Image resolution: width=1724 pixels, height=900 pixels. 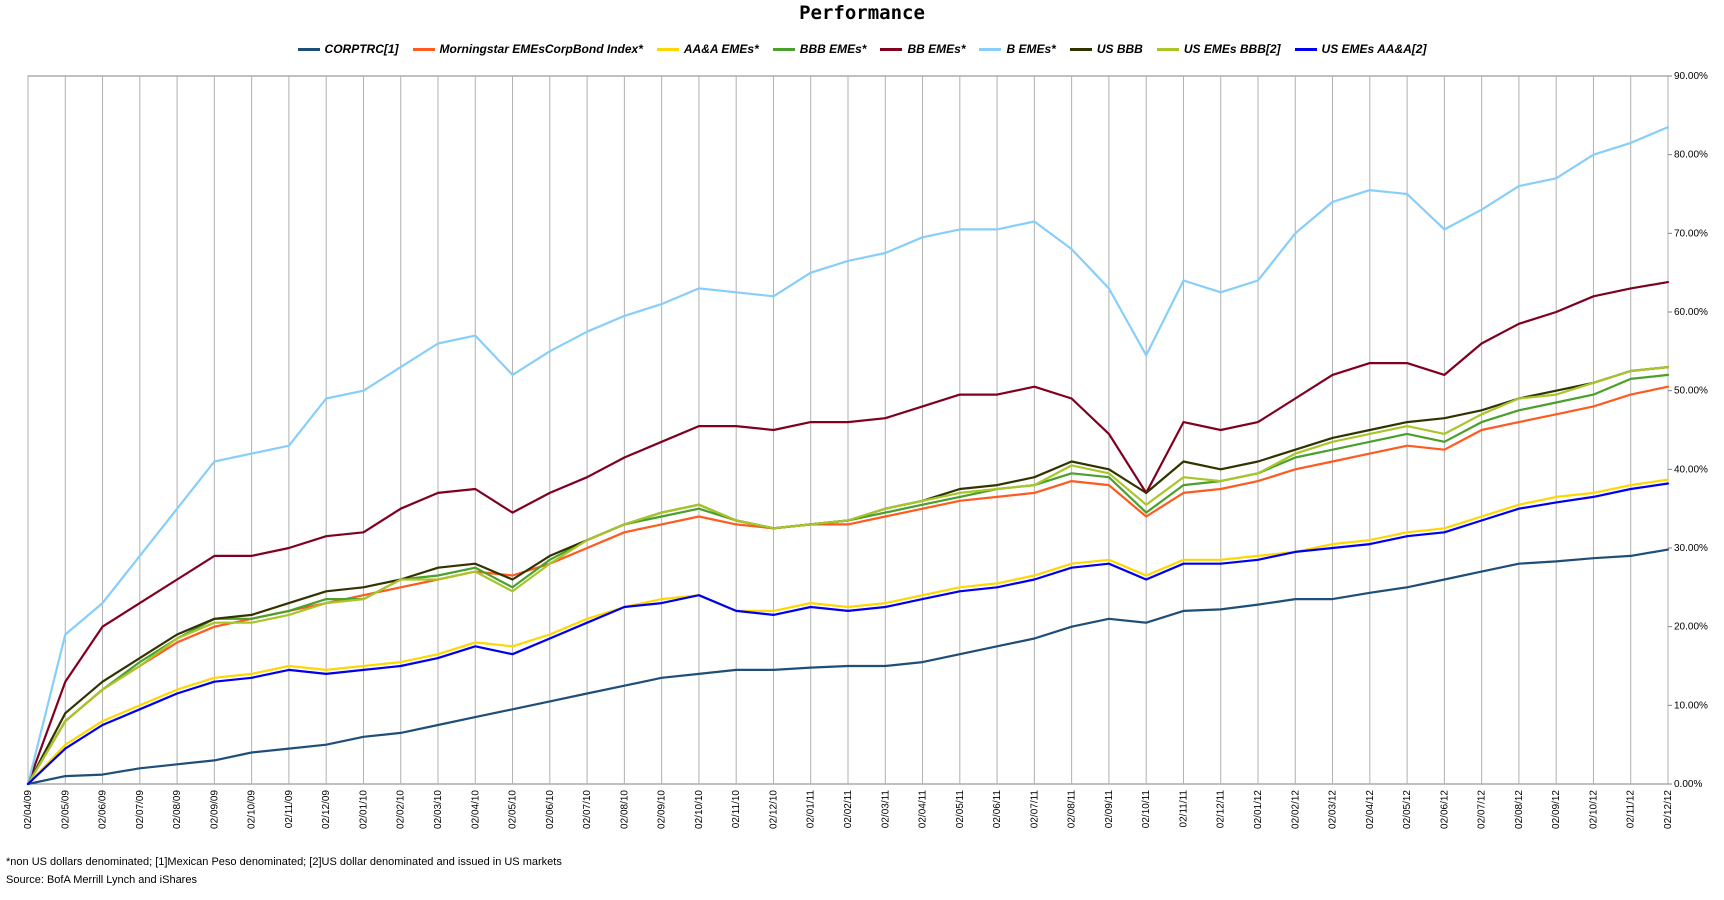 I want to click on x-tick-label: 02/02/11, so click(x=848, y=809).